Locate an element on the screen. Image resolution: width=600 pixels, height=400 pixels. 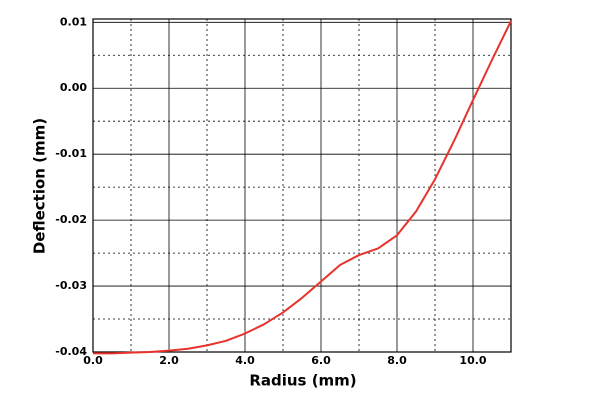
y-axis-label: Deflection (mm) is located at coordinates (40, 186).